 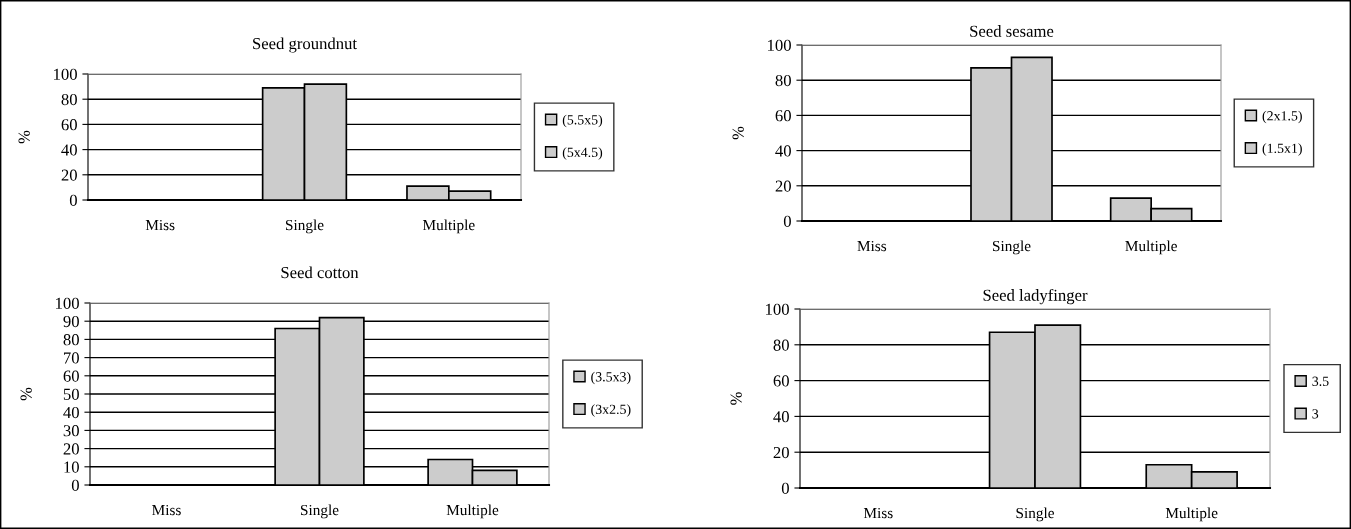 I want to click on y-tick-label: 90, so click(x=71, y=321).